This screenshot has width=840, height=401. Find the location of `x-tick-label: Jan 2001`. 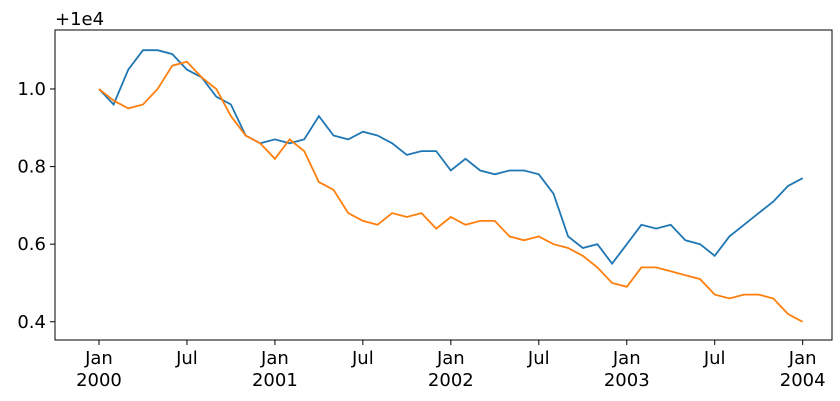

x-tick-label: Jan 2001 is located at coordinates (275, 369).